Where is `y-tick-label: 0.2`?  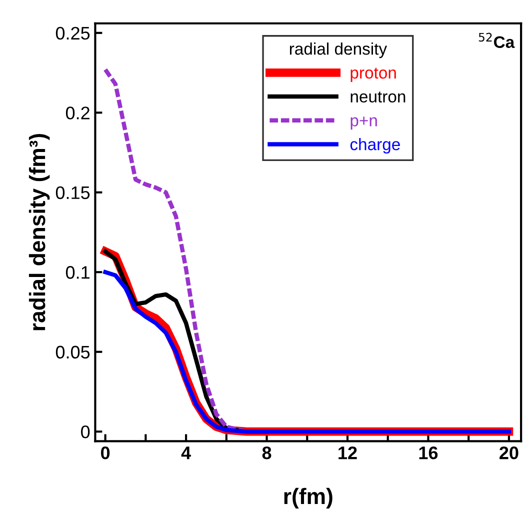 y-tick-label: 0.2 is located at coordinates (78, 113).